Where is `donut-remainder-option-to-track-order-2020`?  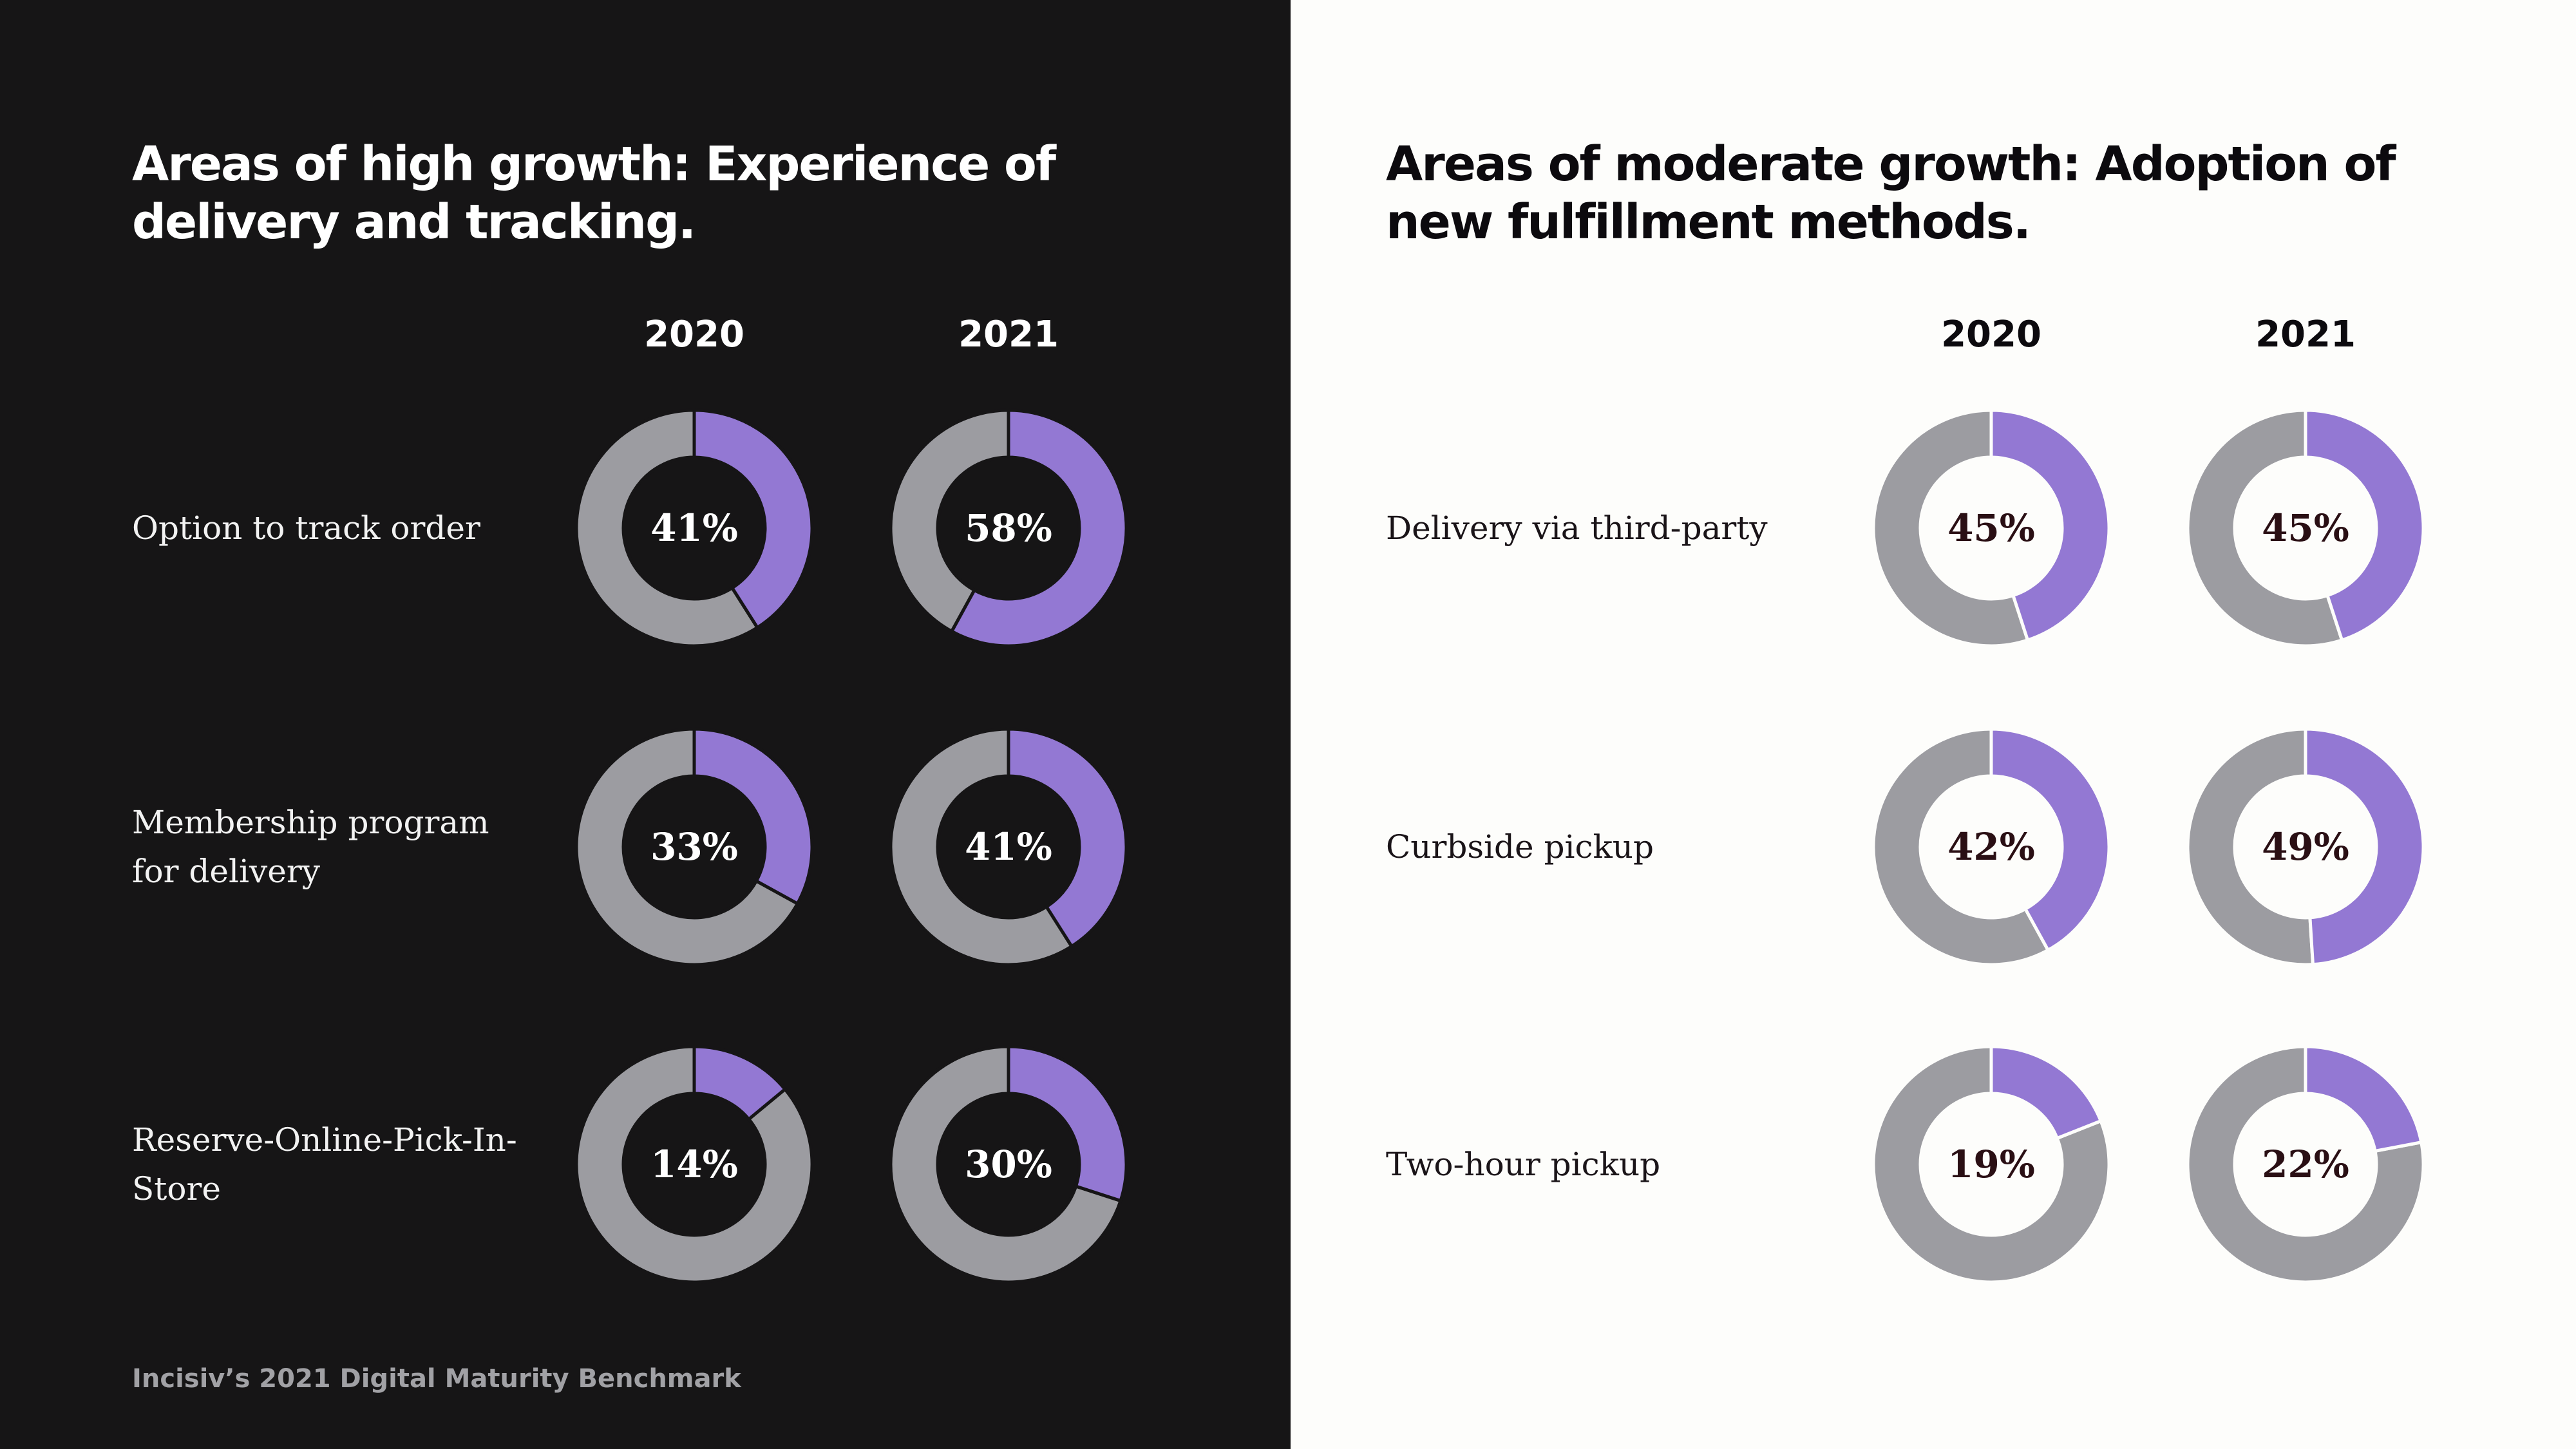 donut-remainder-option-to-track-order-2020 is located at coordinates (667, 528).